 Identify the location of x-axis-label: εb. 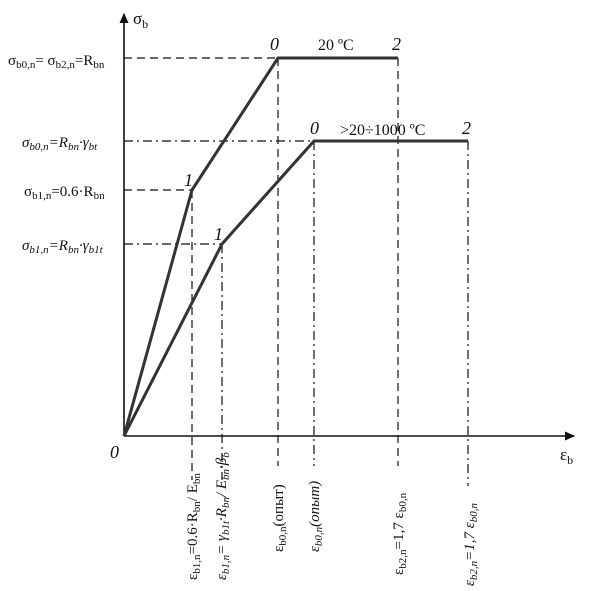
(566, 456).